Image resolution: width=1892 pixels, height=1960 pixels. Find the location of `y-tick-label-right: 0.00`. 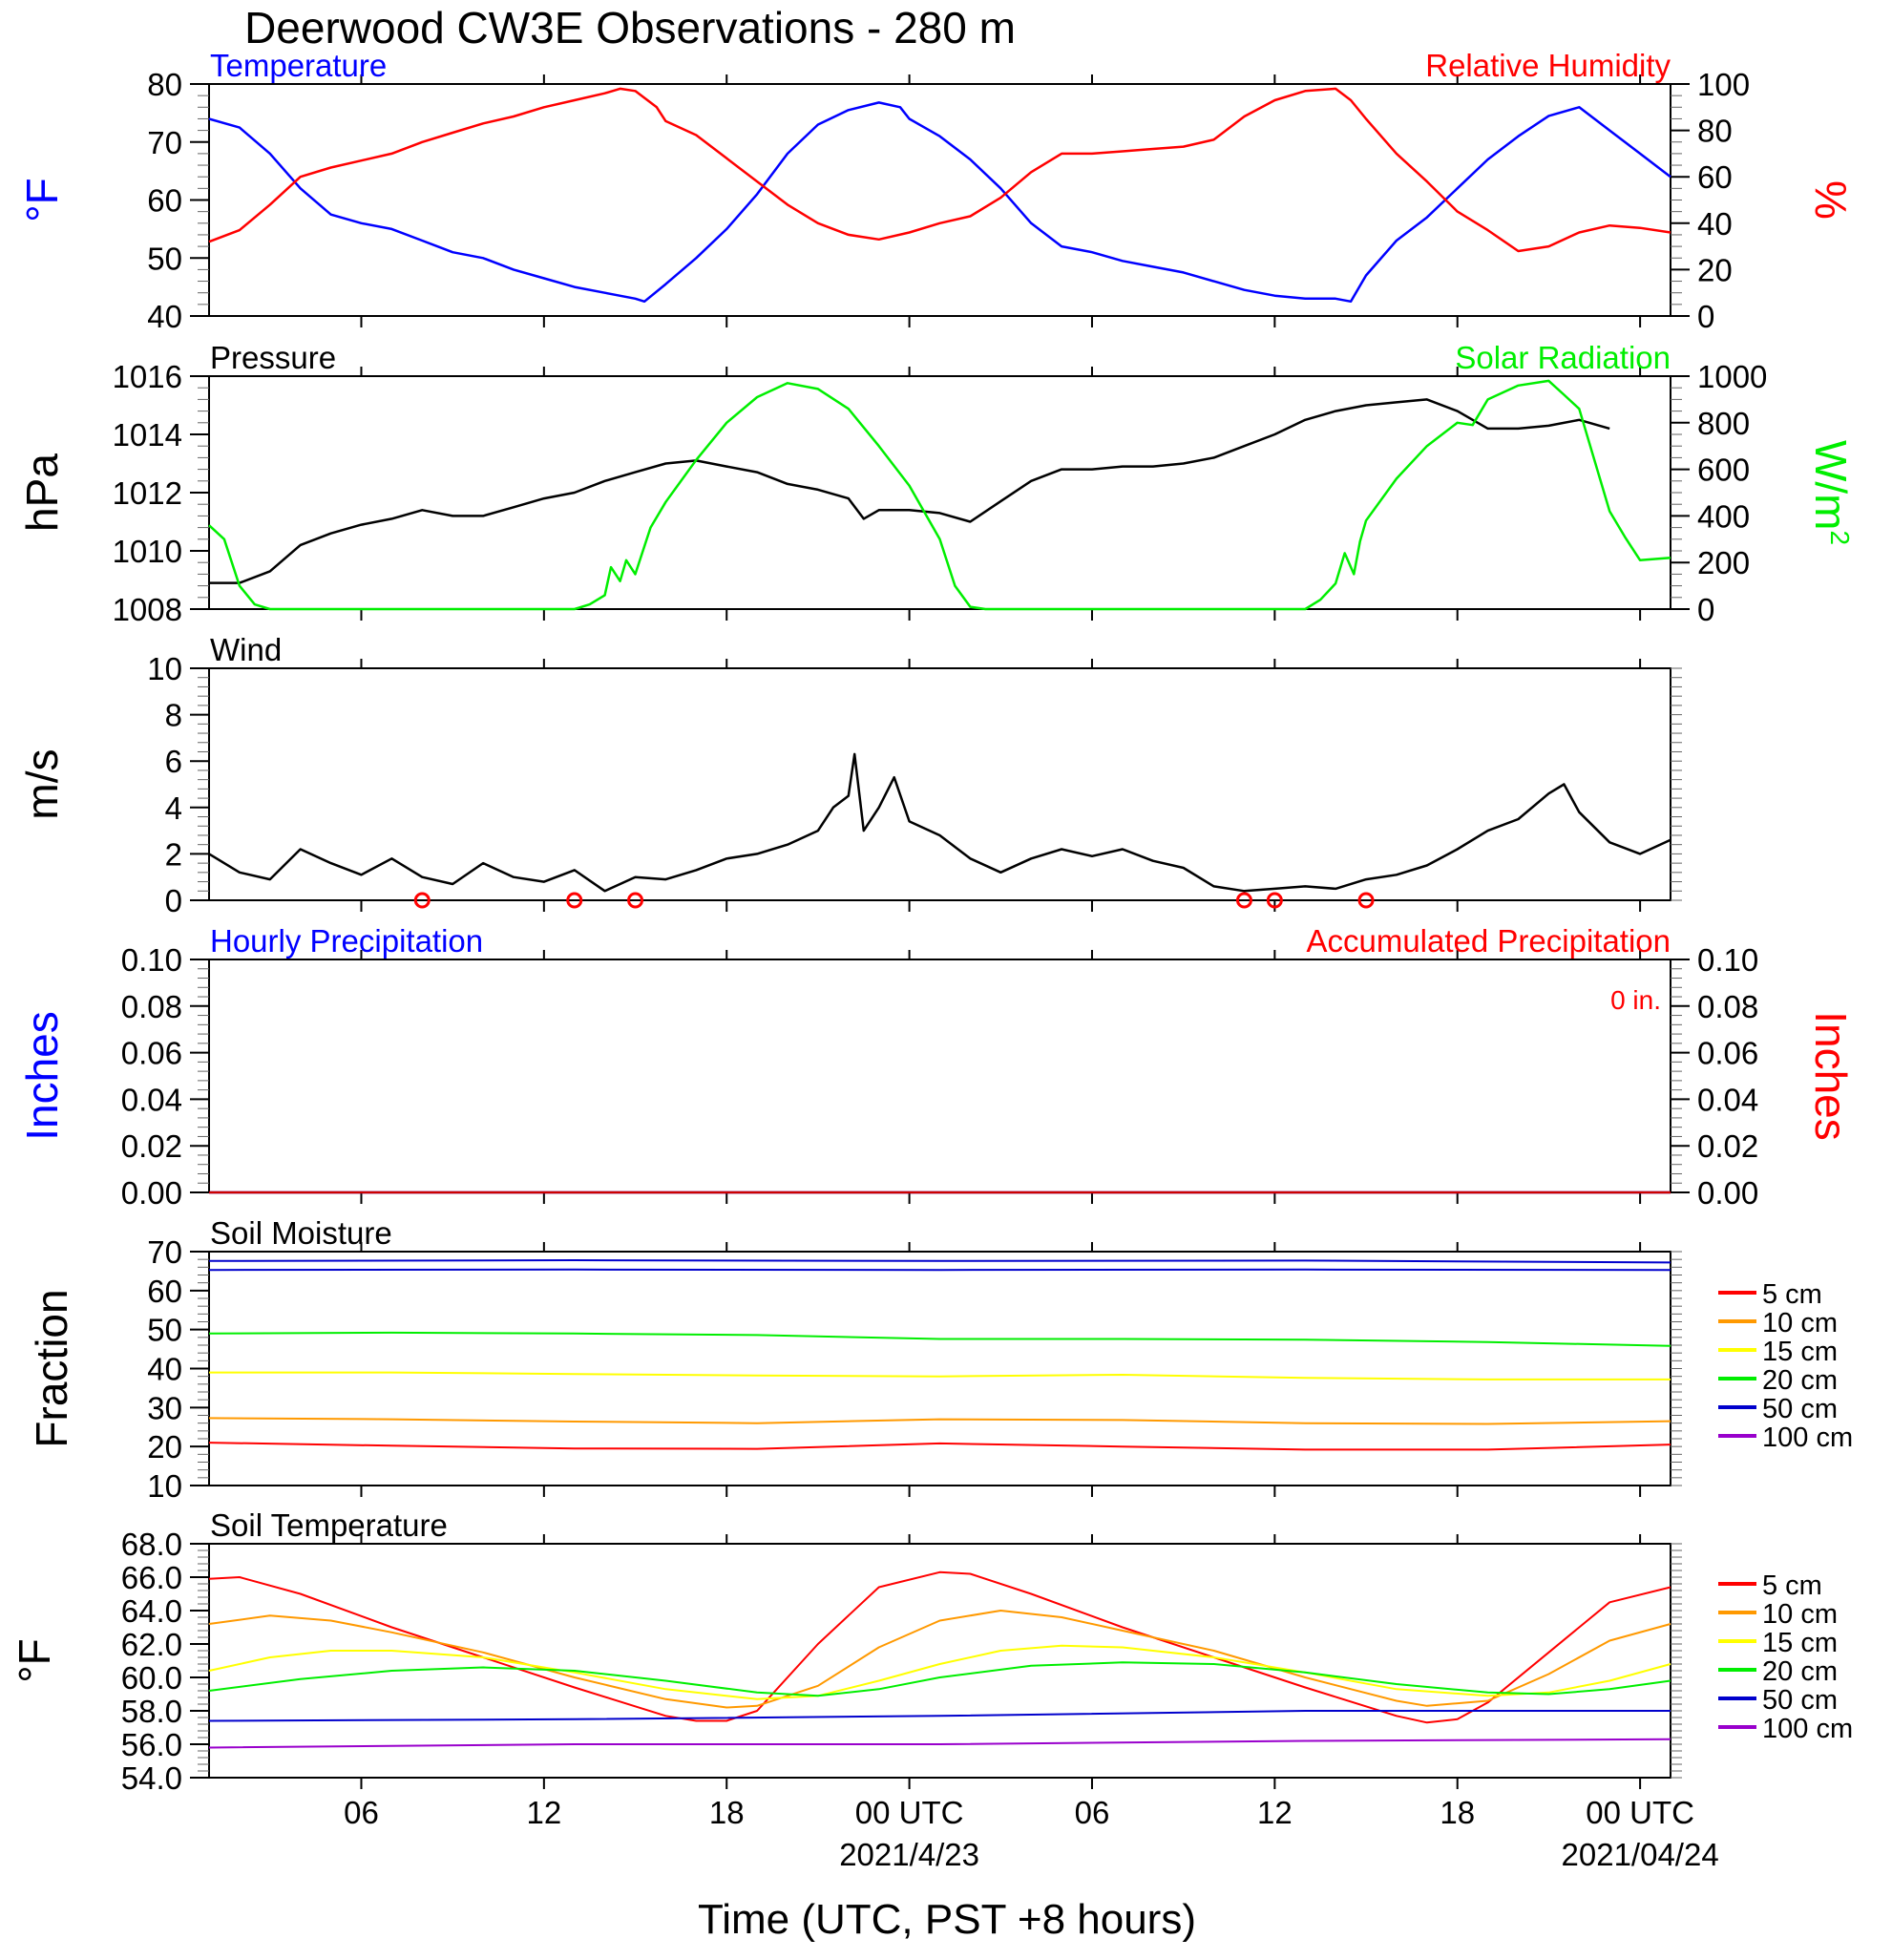

y-tick-label-right: 0.00 is located at coordinates (1727, 1193).